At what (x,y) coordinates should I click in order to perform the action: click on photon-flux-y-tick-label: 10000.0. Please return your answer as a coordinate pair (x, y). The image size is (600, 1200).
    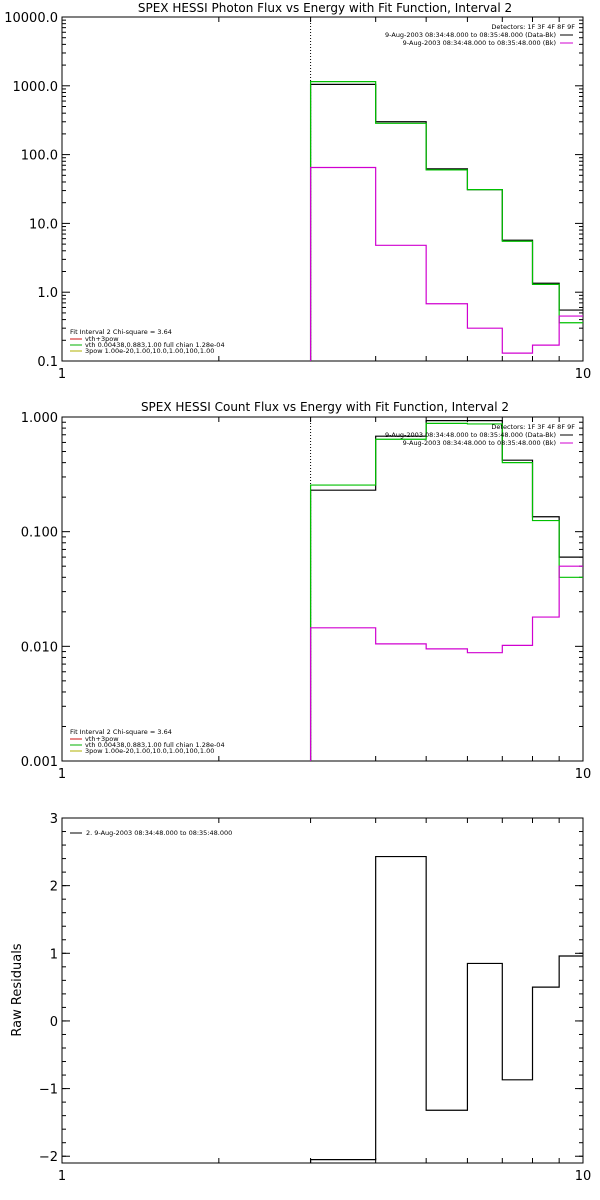
    Looking at the image, I should click on (31, 18).